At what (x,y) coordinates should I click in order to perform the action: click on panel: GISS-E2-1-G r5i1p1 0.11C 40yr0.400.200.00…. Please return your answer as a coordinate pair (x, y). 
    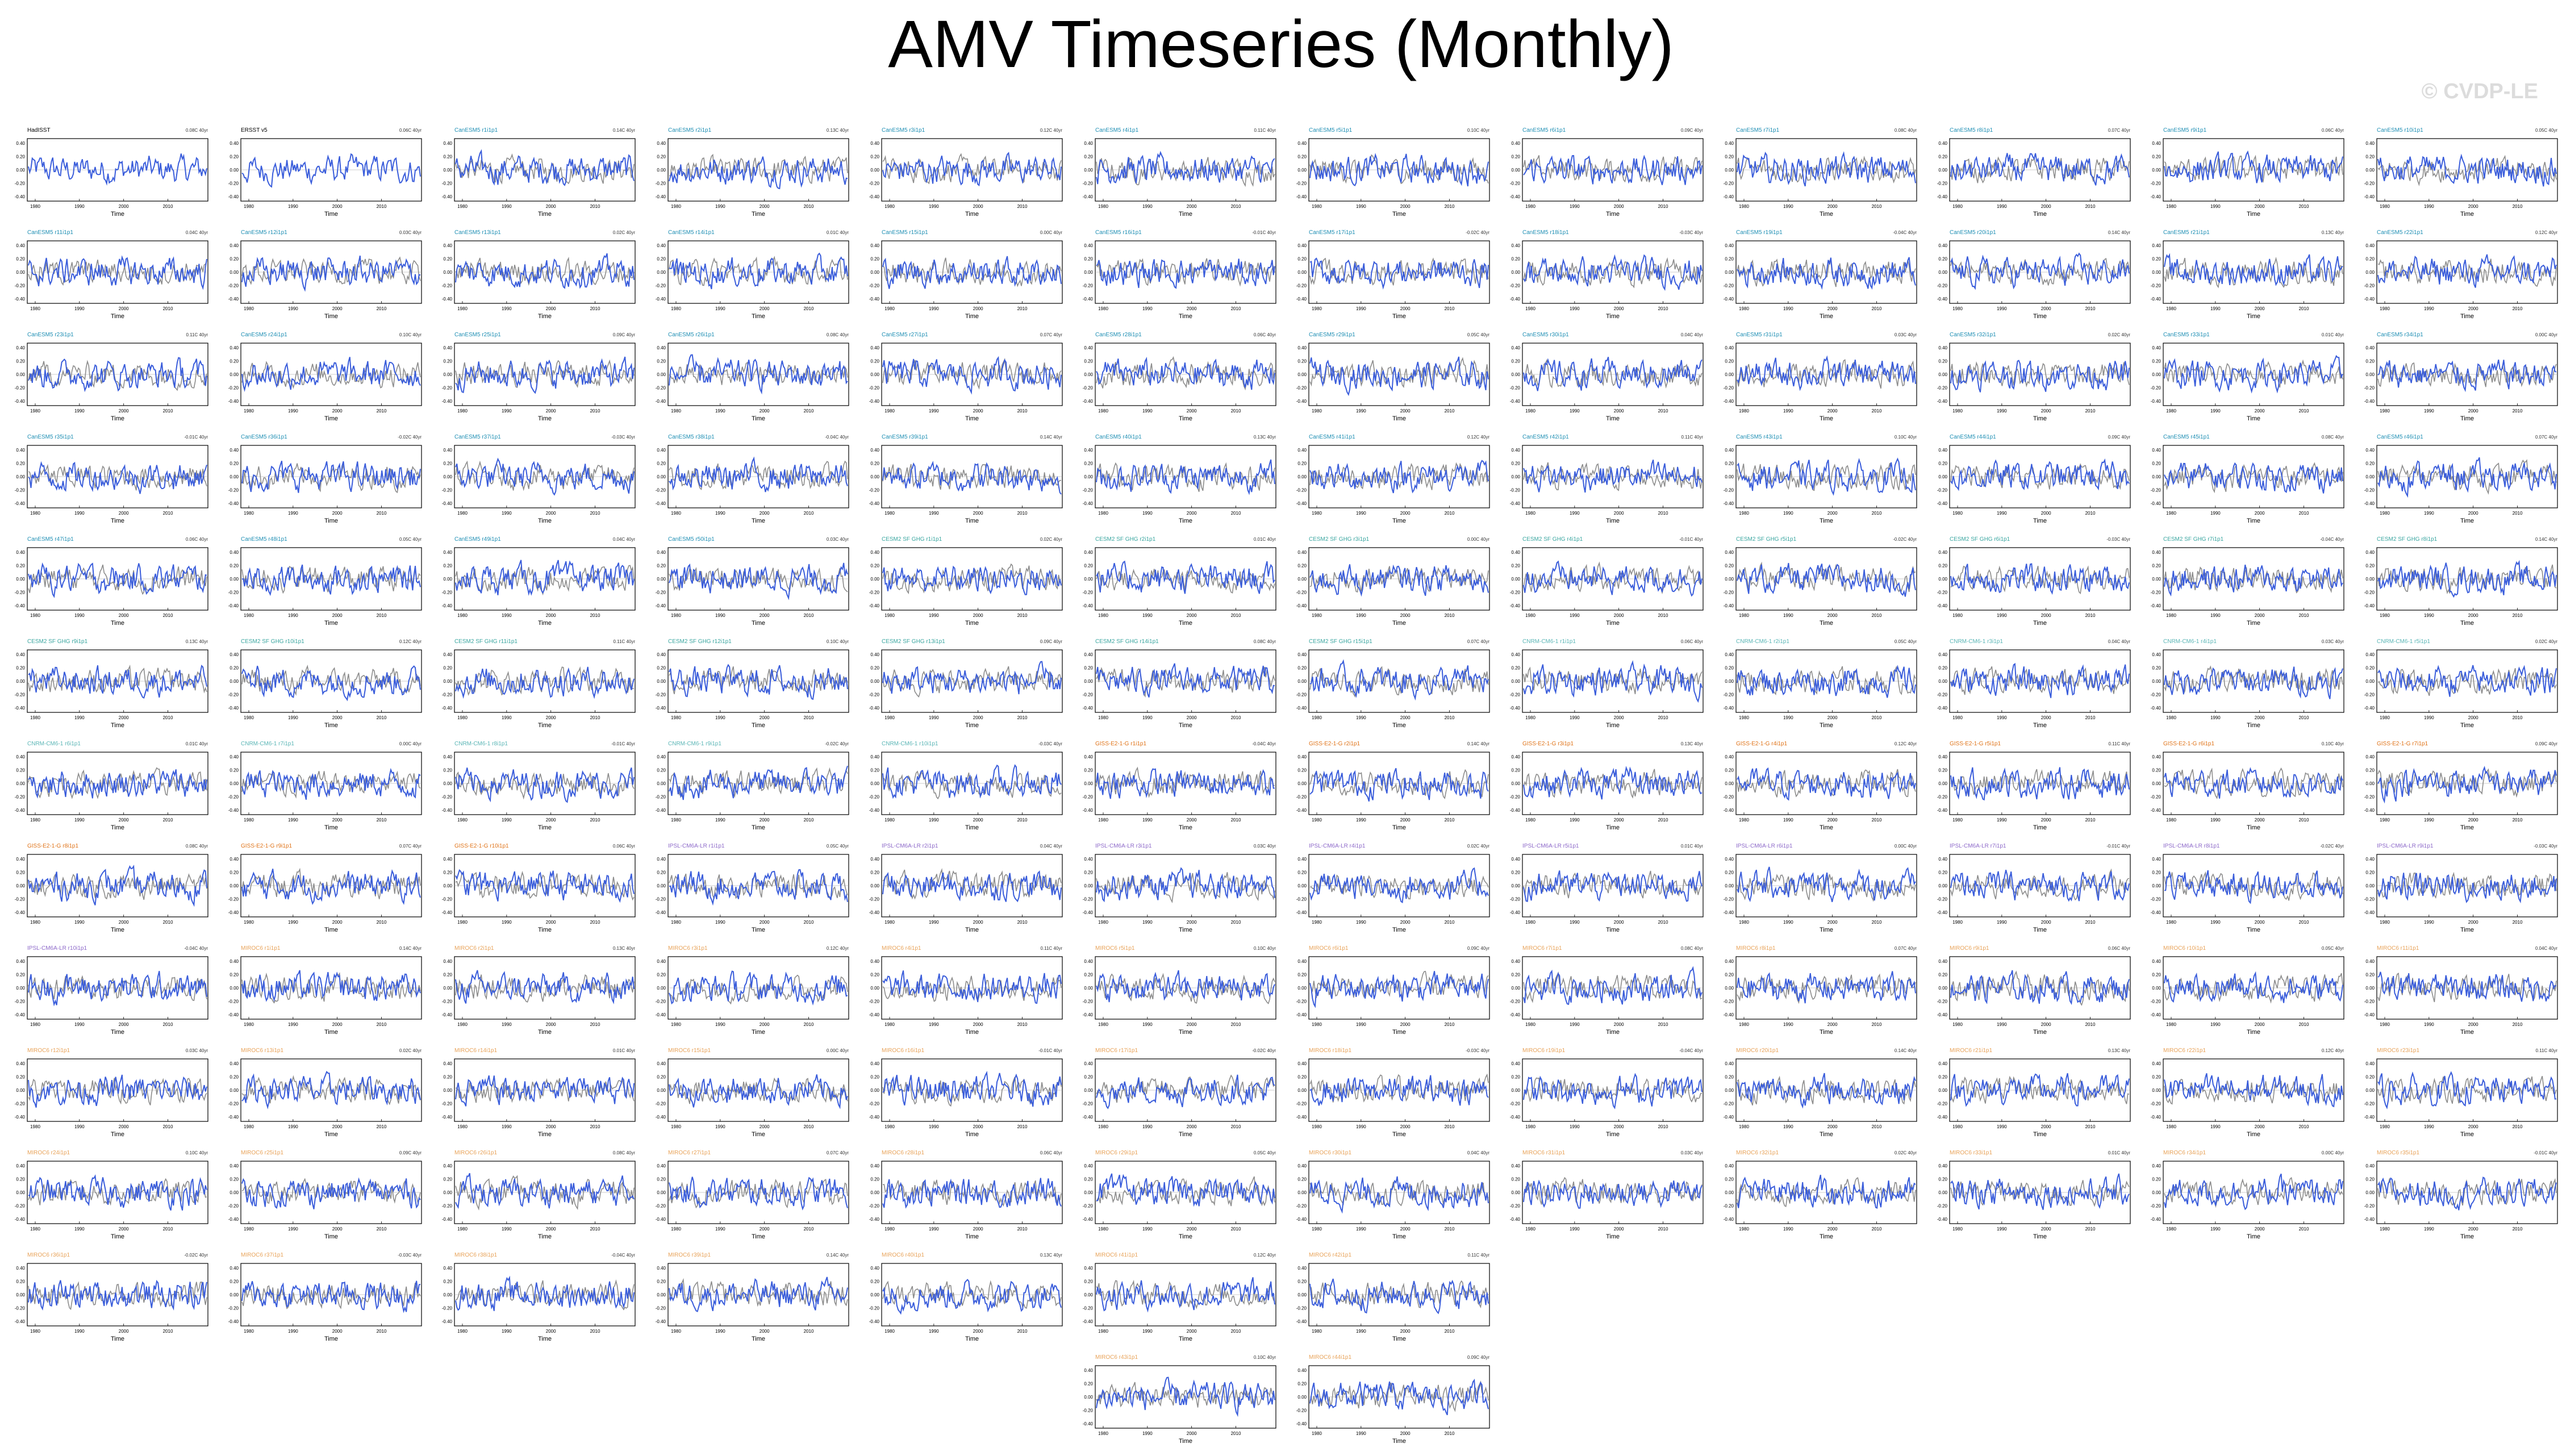
    Looking at the image, I should click on (2034, 786).